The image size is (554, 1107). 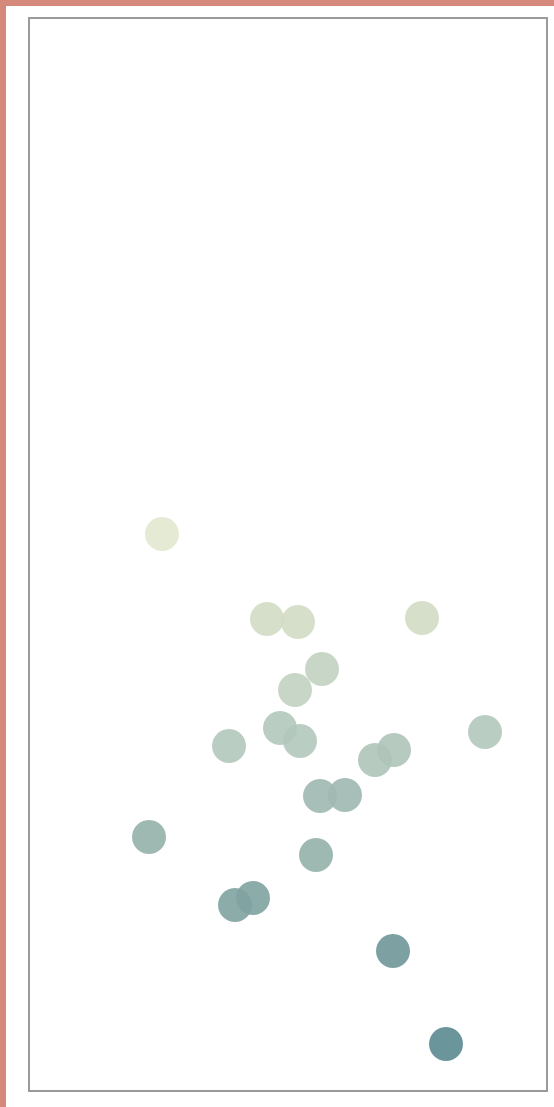 What do you see at coordinates (277, 3) in the screenshot?
I see `border-top` at bounding box center [277, 3].